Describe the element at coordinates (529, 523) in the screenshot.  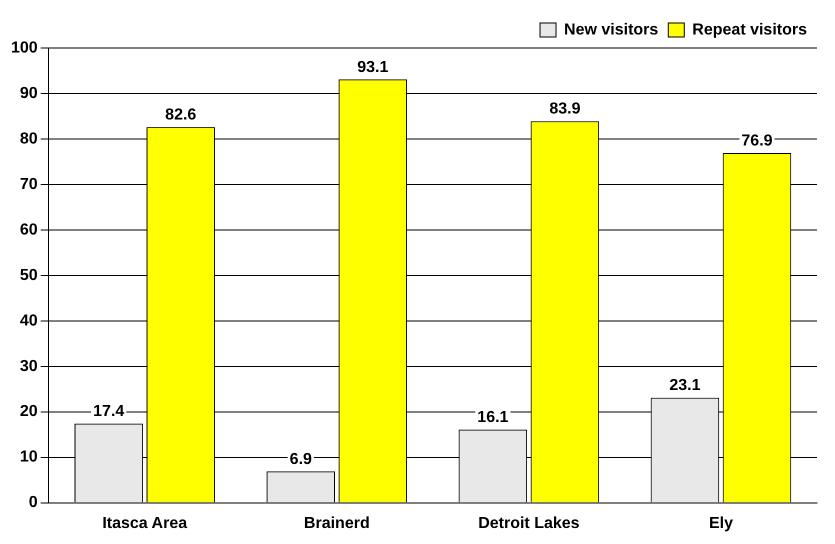
I see `x-tick-label: Detroit Lakes` at that location.